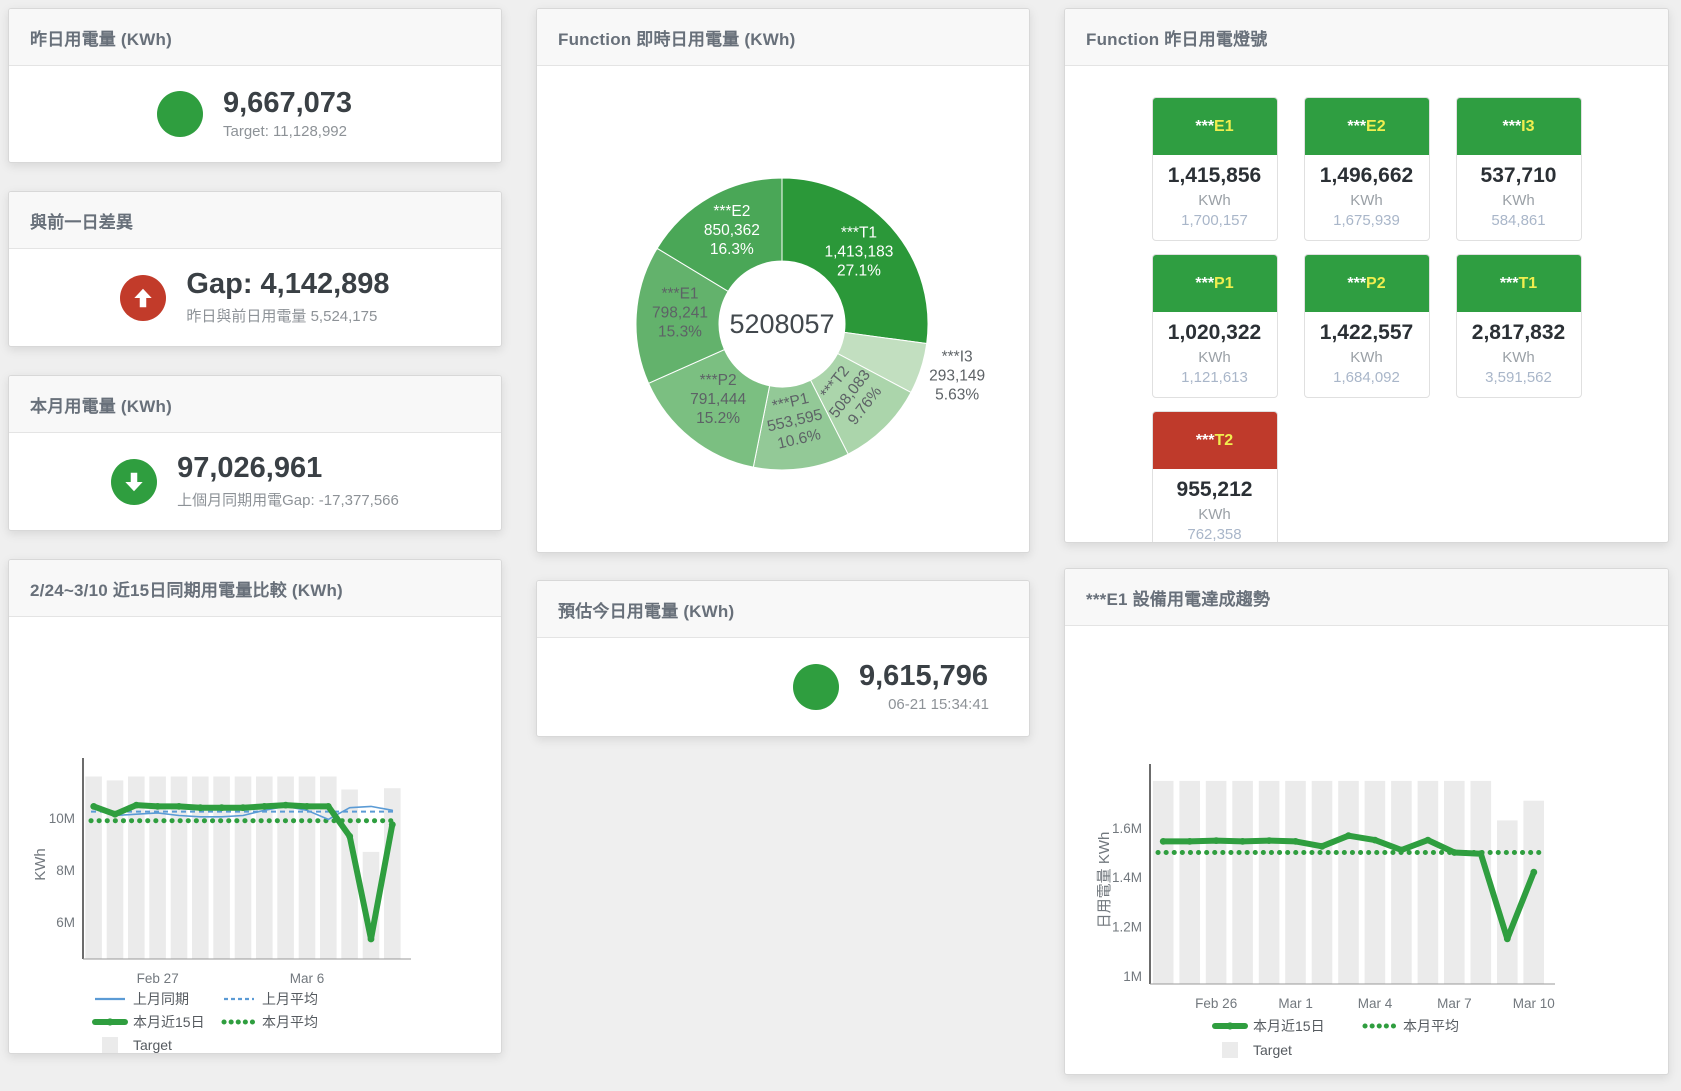  What do you see at coordinates (62, 818) in the screenshot?
I see `y-tick-label: 10M` at bounding box center [62, 818].